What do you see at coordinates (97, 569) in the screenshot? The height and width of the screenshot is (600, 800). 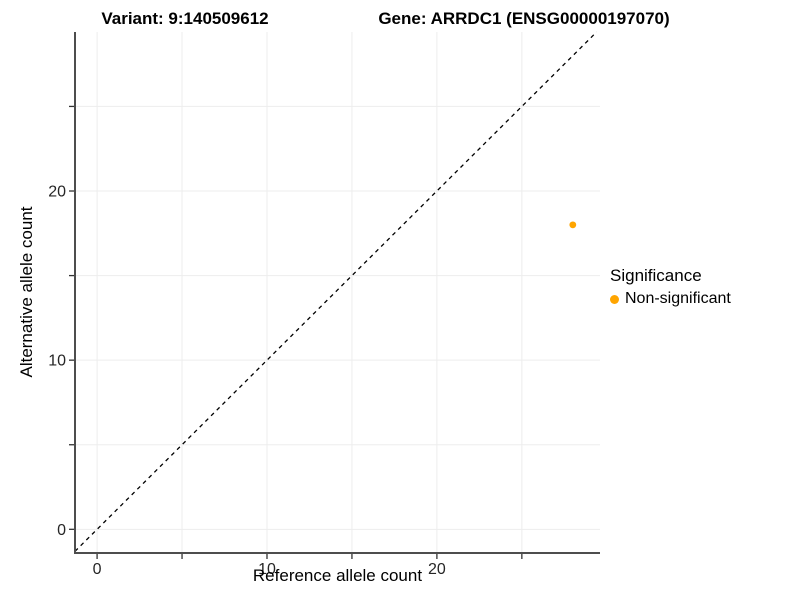 I see `x-tick-label: 0` at bounding box center [97, 569].